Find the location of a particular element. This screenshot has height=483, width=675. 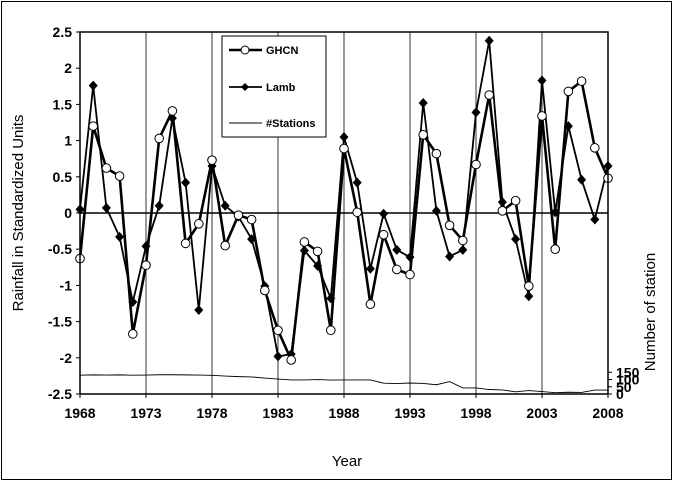

x-tick-label: 1988 is located at coordinates (343, 413).